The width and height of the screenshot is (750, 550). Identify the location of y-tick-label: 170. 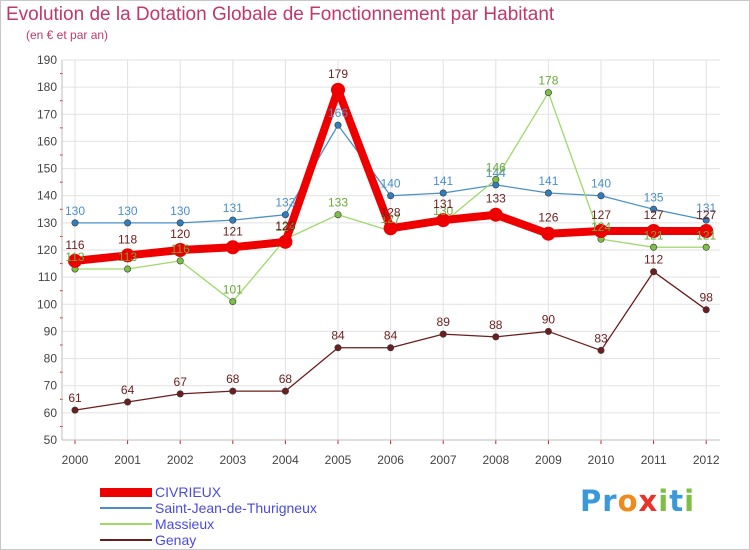
(47, 114).